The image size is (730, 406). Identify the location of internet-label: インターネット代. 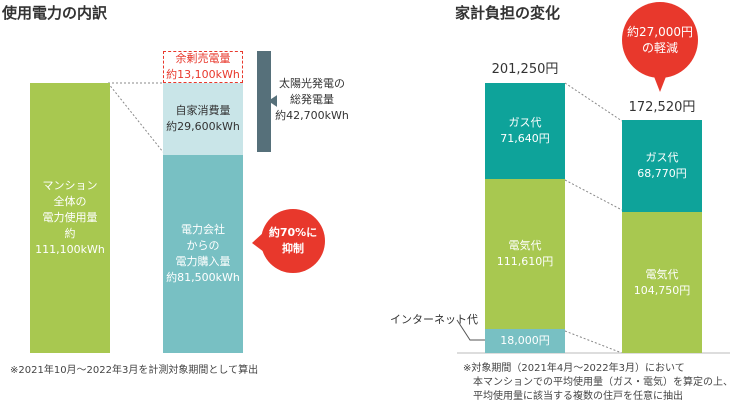
(434, 319).